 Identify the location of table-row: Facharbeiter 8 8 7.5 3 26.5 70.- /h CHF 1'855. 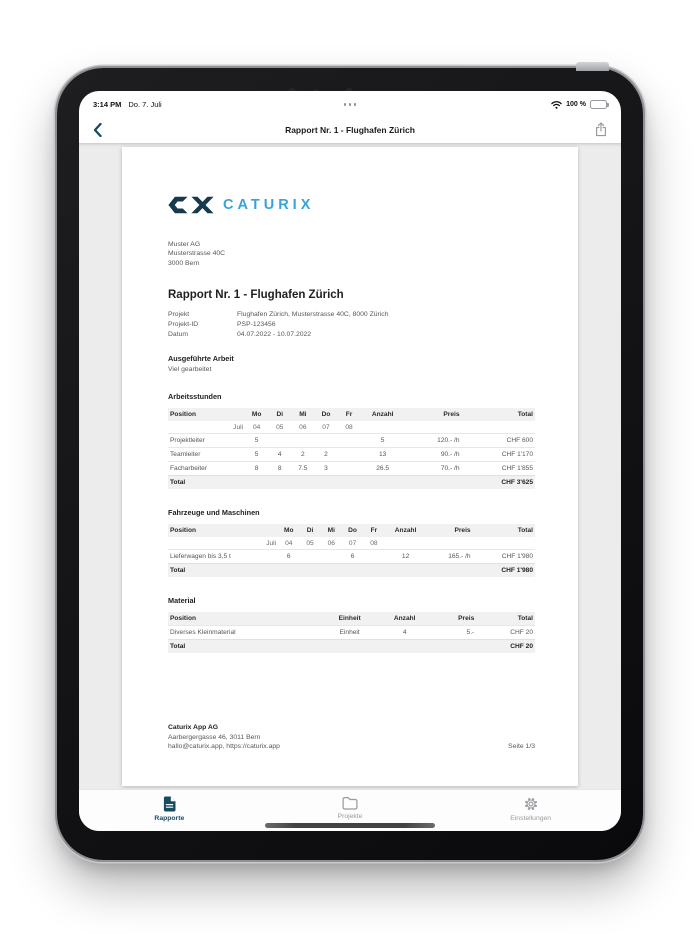
(351, 468).